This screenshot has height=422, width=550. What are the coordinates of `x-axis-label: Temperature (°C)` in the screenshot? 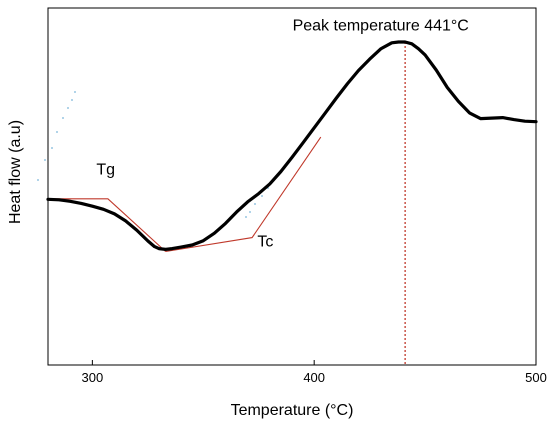 It's located at (292, 410).